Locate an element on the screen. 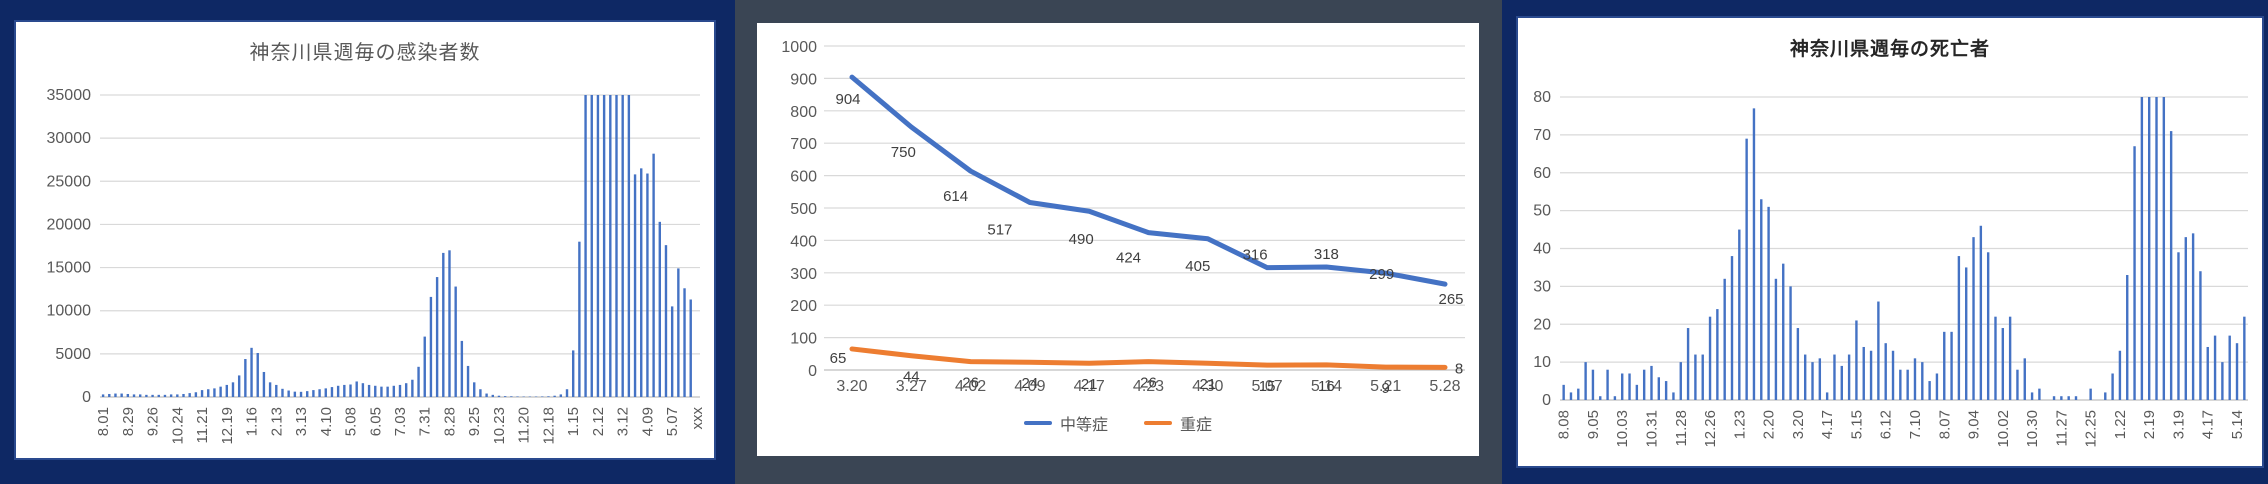  svg-text: 614 is located at coordinates (955, 196).